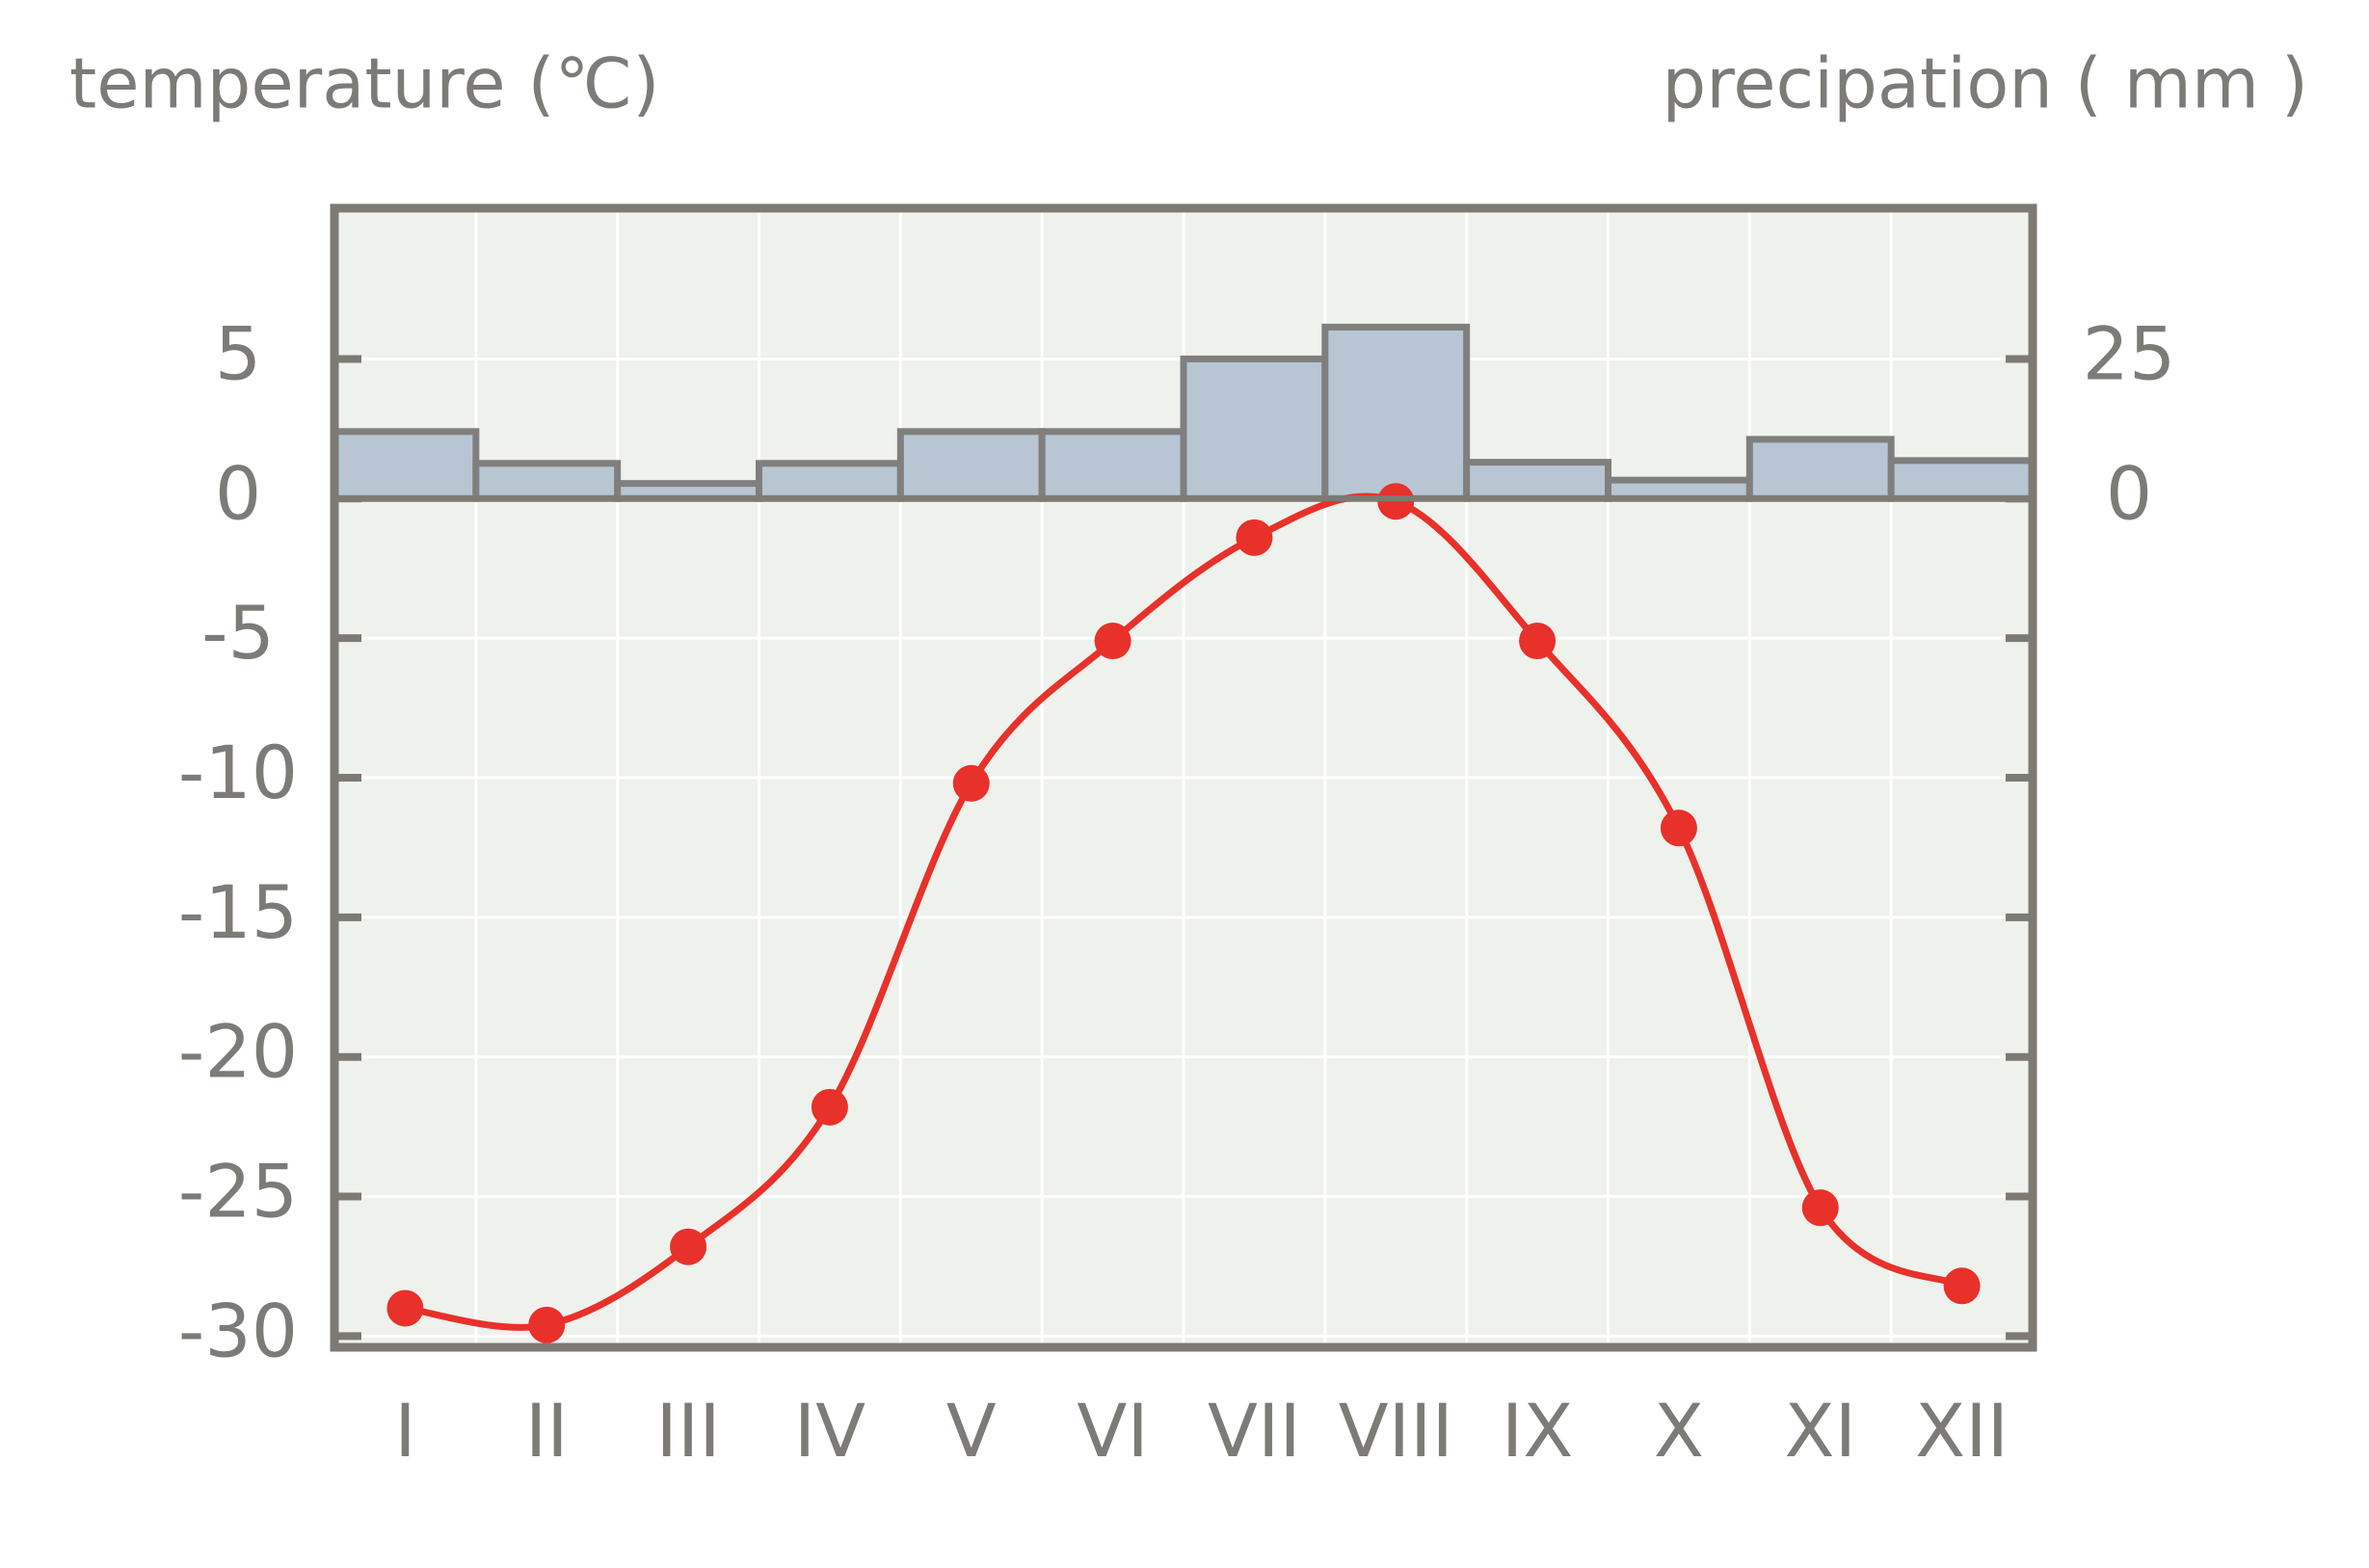 Image resolution: width=2369 pixels, height=1568 pixels. What do you see at coordinates (1962, 1431) in the screenshot?
I see `x-tick-label: XII` at bounding box center [1962, 1431].